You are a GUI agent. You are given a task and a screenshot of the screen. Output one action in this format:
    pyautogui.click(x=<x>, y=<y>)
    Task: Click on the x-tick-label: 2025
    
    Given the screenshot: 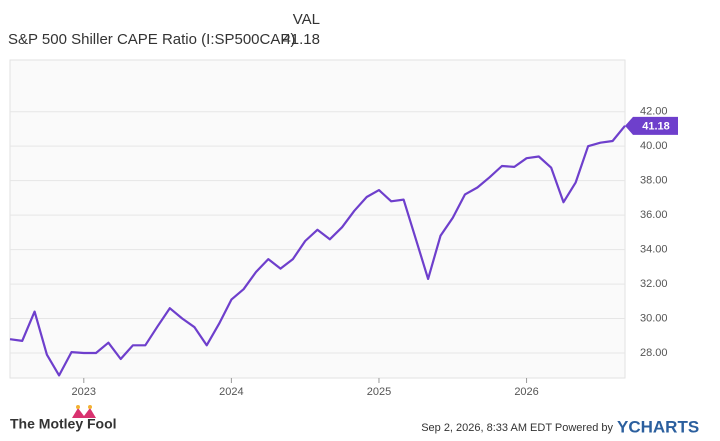 What is the action you would take?
    pyautogui.click(x=379, y=392)
    